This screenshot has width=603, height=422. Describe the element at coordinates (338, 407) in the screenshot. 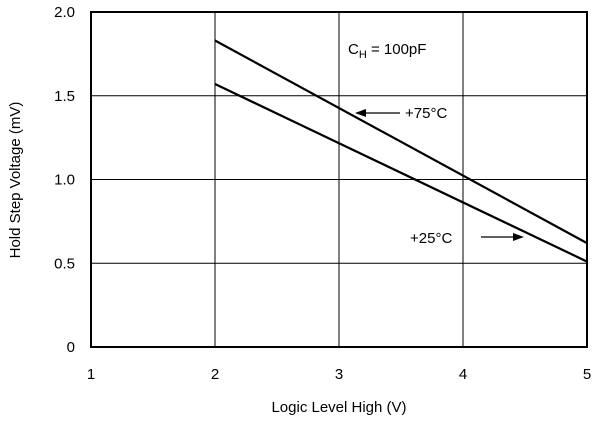

I see `x-axis-label: Logic Level High (V)` at that location.